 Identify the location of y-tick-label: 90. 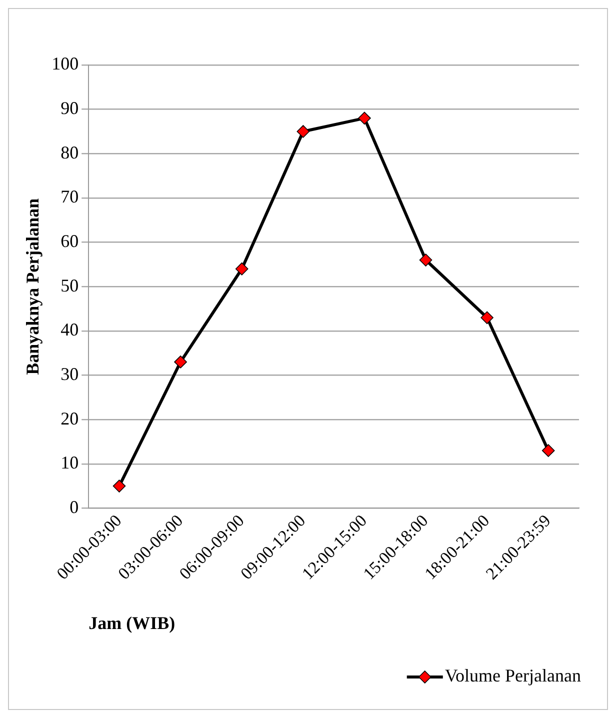
(69, 108).